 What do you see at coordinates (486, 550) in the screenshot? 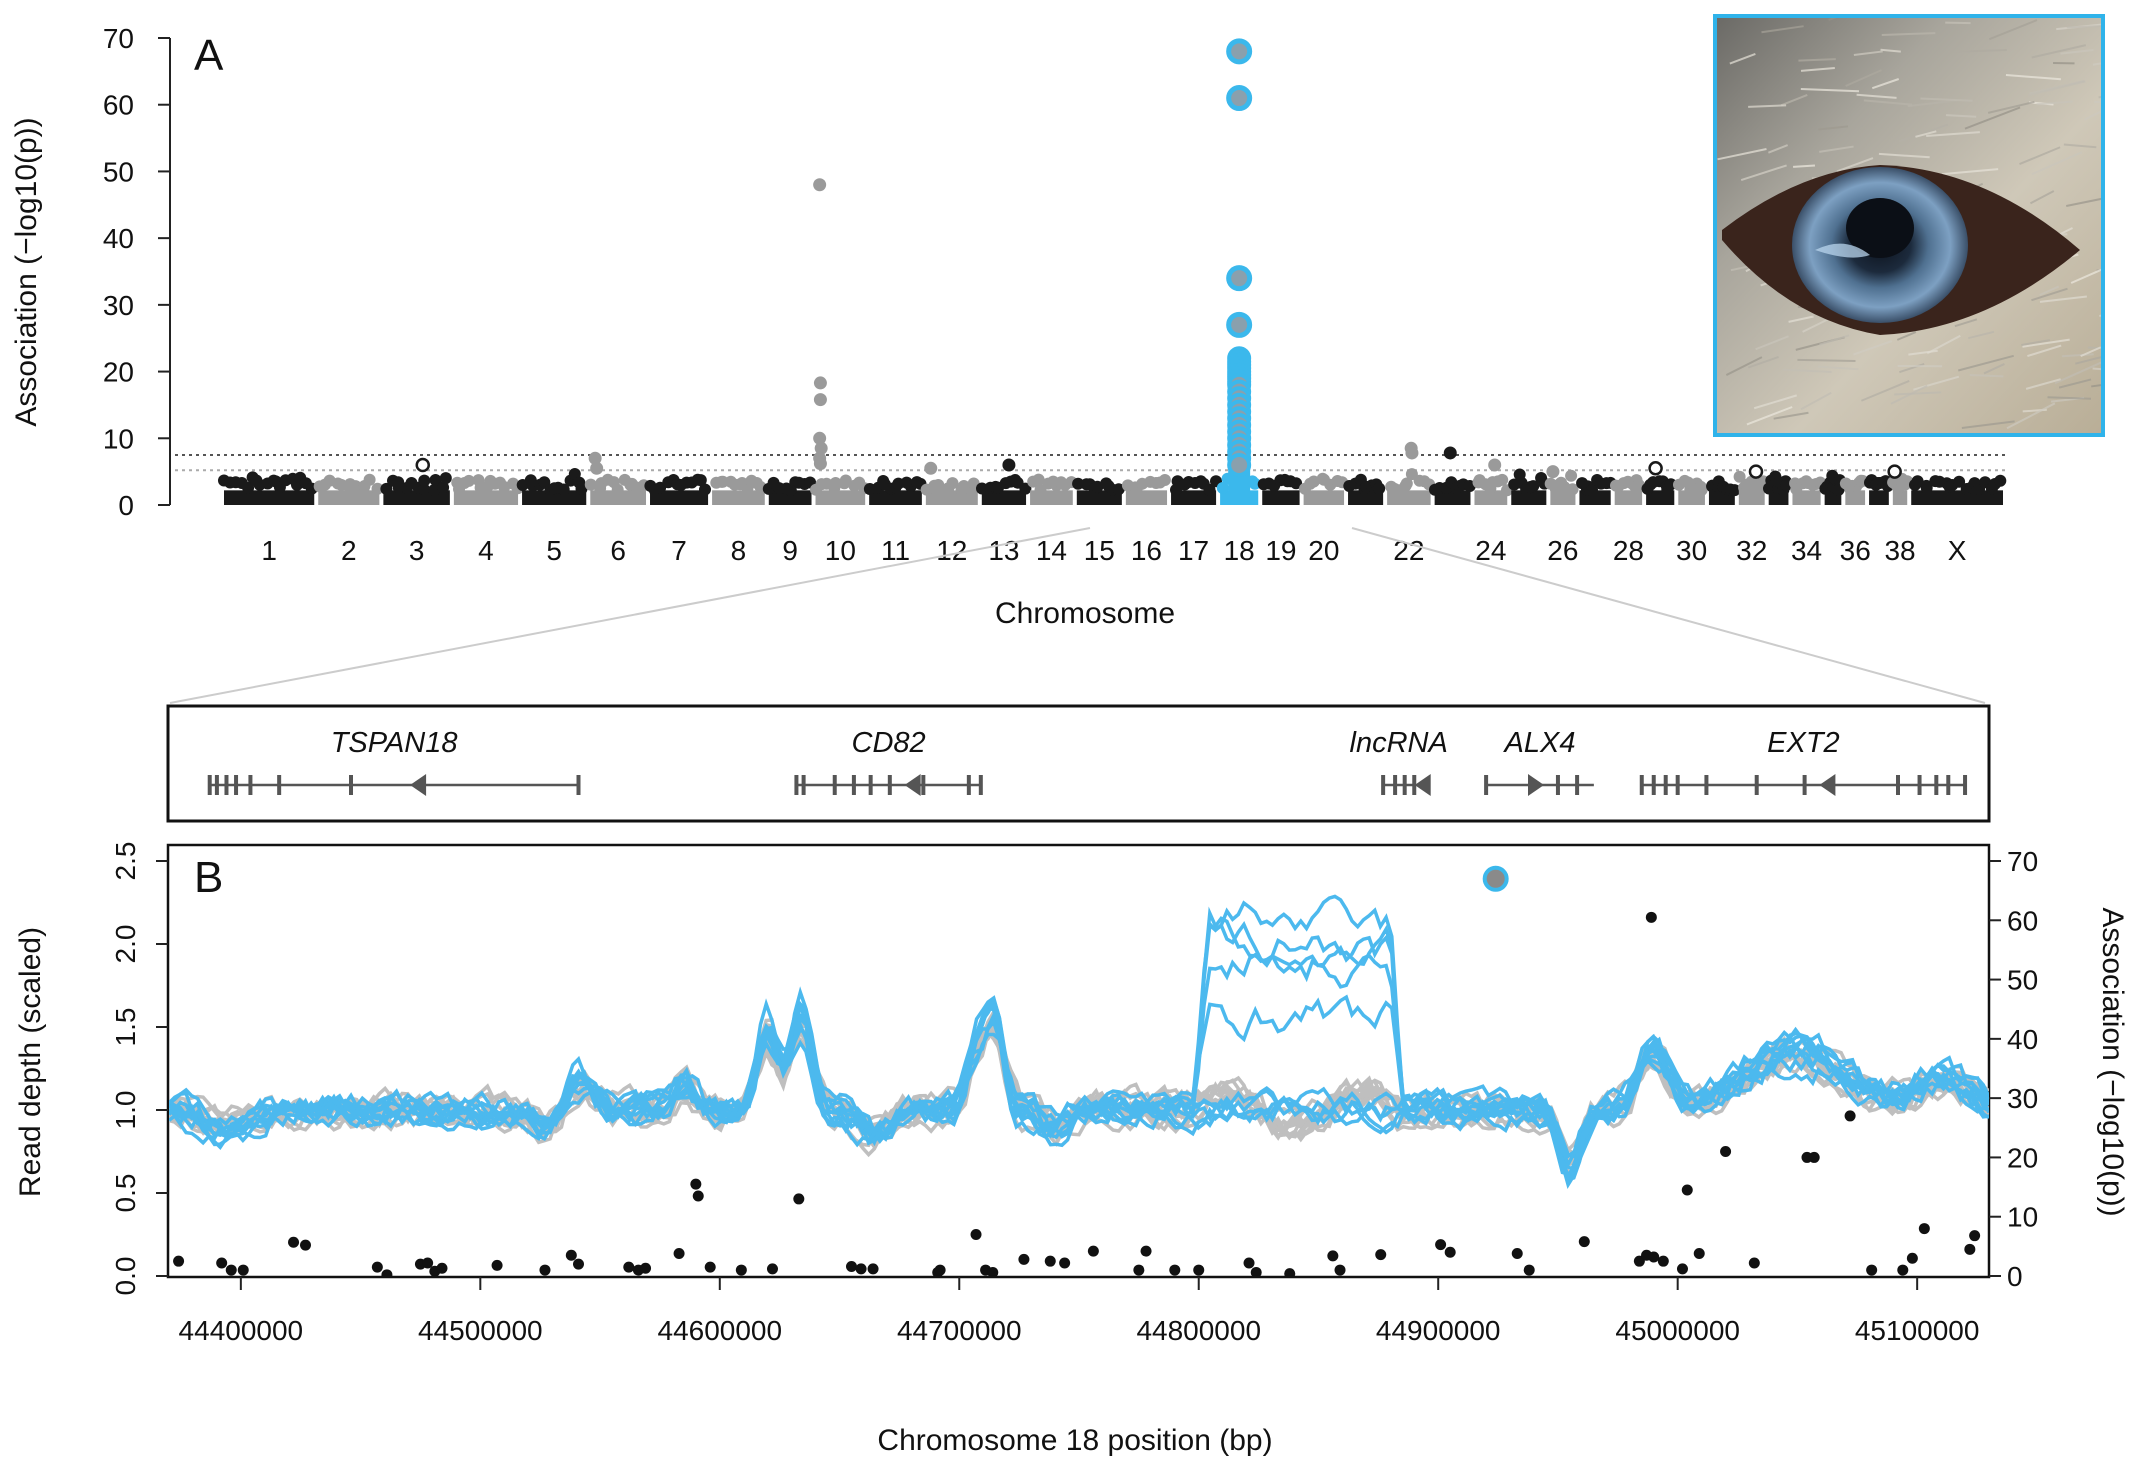
I see `chromosome-tick-label: 4` at bounding box center [486, 550].